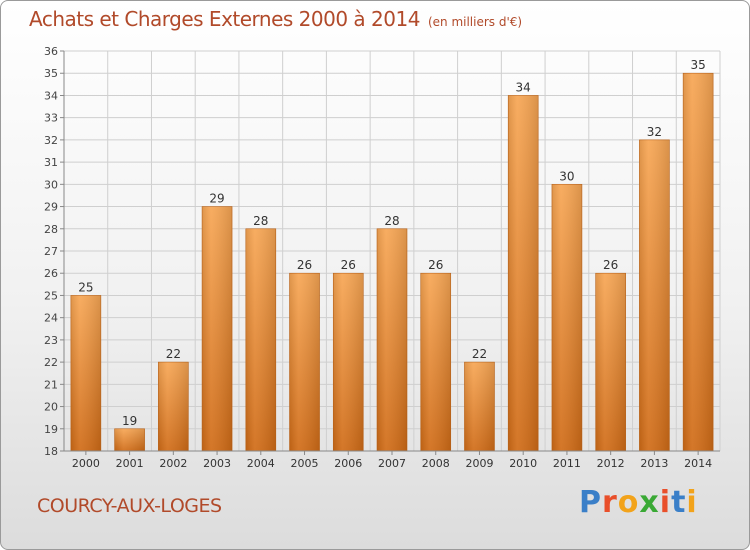  Describe the element at coordinates (51, 451) in the screenshot. I see `y-tick-label: 18` at that location.